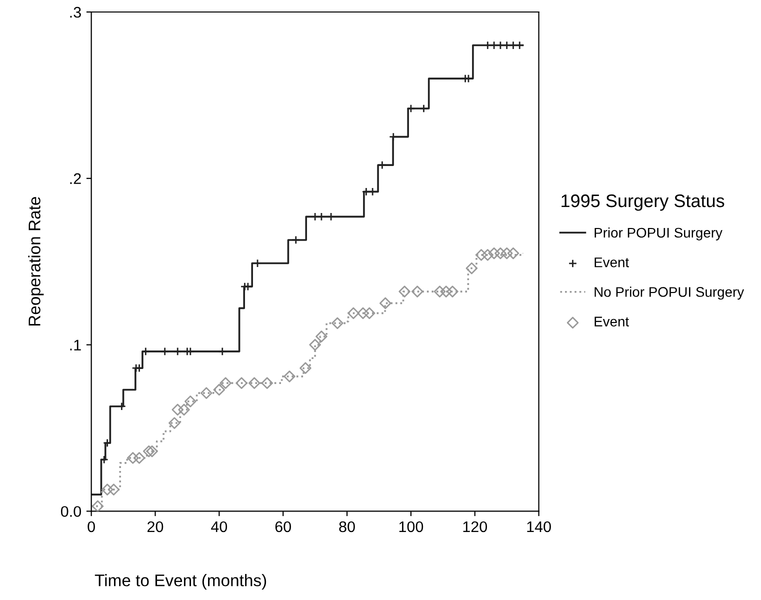 The width and height of the screenshot is (761, 600). Describe the element at coordinates (539, 526) in the screenshot. I see `x-tick-label: 140` at that location.